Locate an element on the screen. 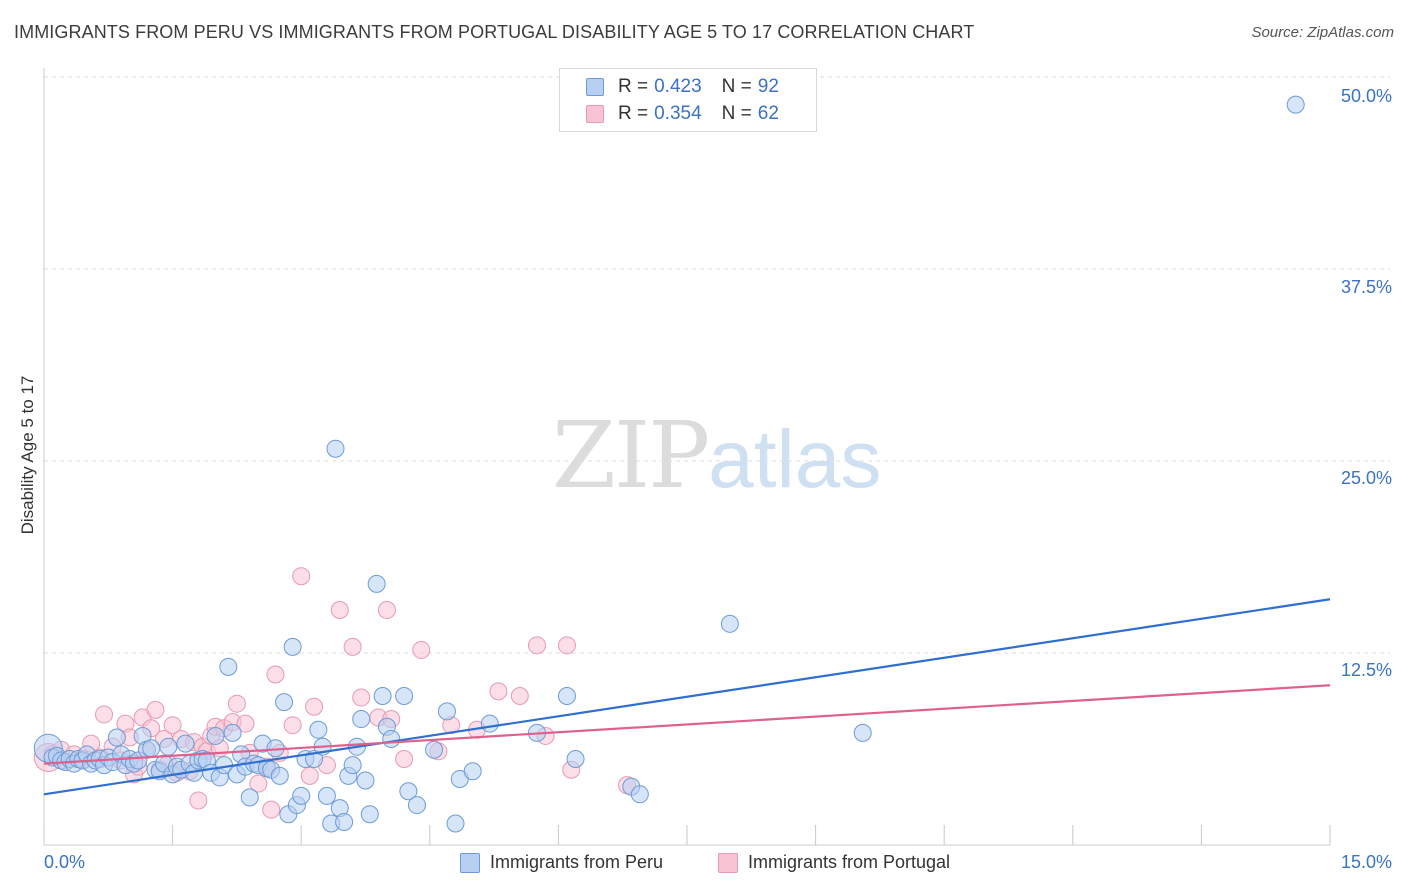 The image size is (1406, 892). y-tick-25: 25.0% is located at coordinates (1366, 478).